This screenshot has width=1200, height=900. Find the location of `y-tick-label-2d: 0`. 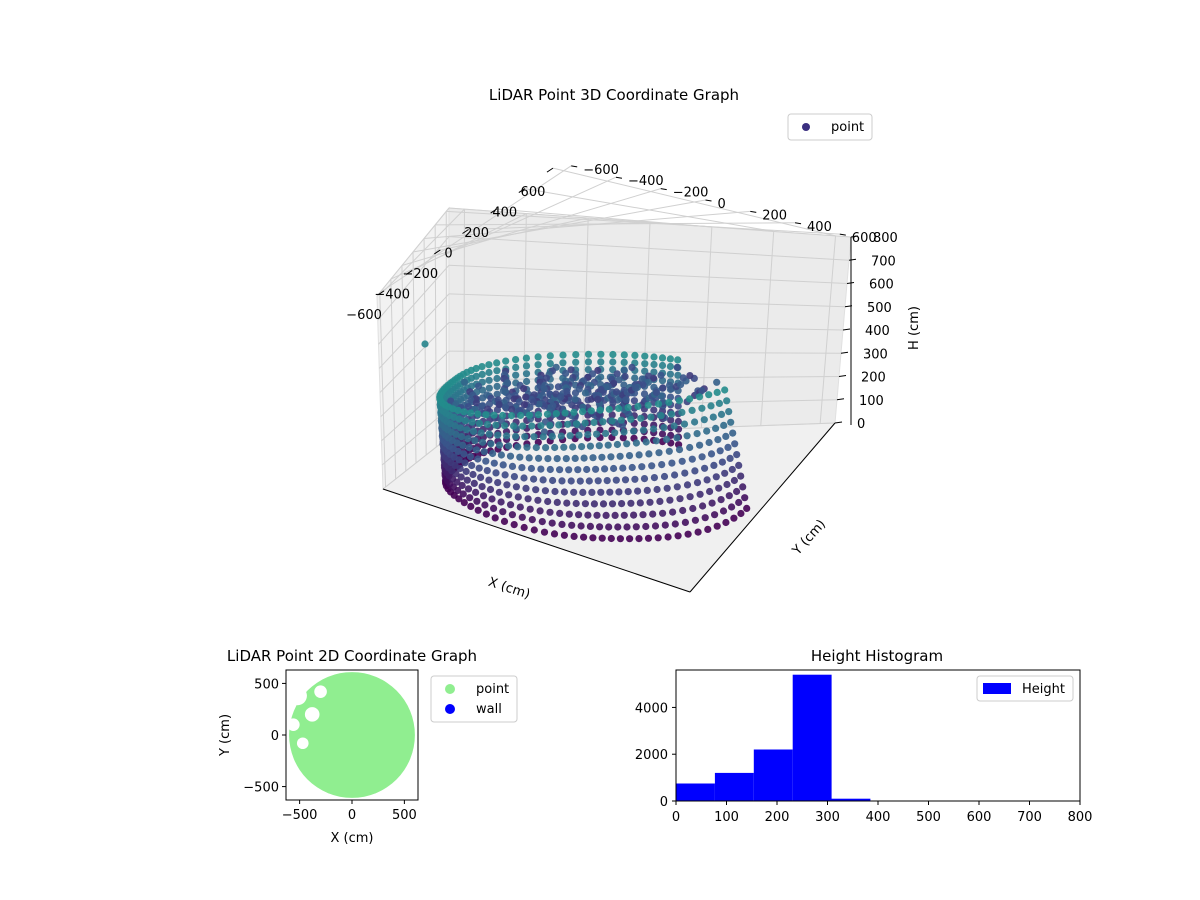

y-tick-label-2d: 0 is located at coordinates (275, 736).